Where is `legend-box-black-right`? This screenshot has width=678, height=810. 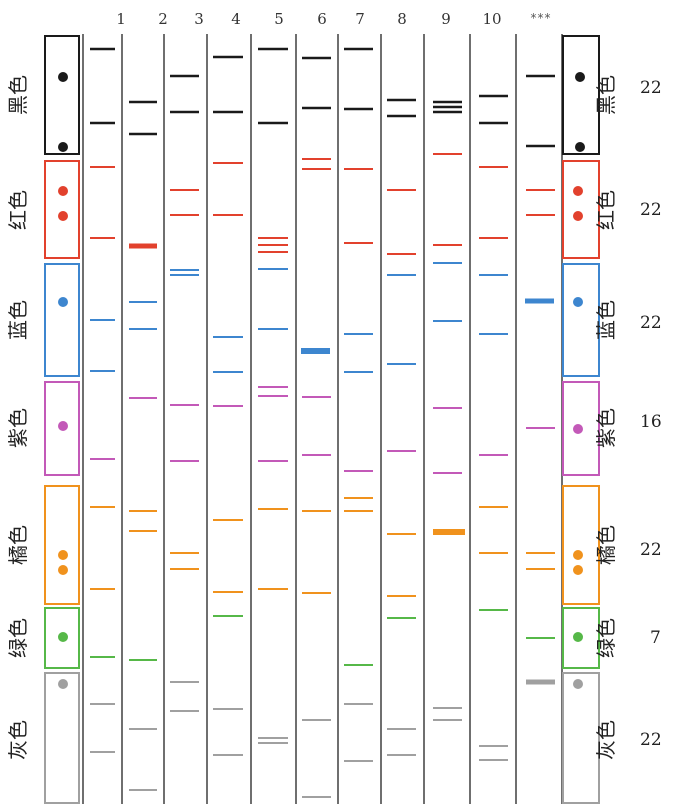 legend-box-black-right is located at coordinates (581, 95).